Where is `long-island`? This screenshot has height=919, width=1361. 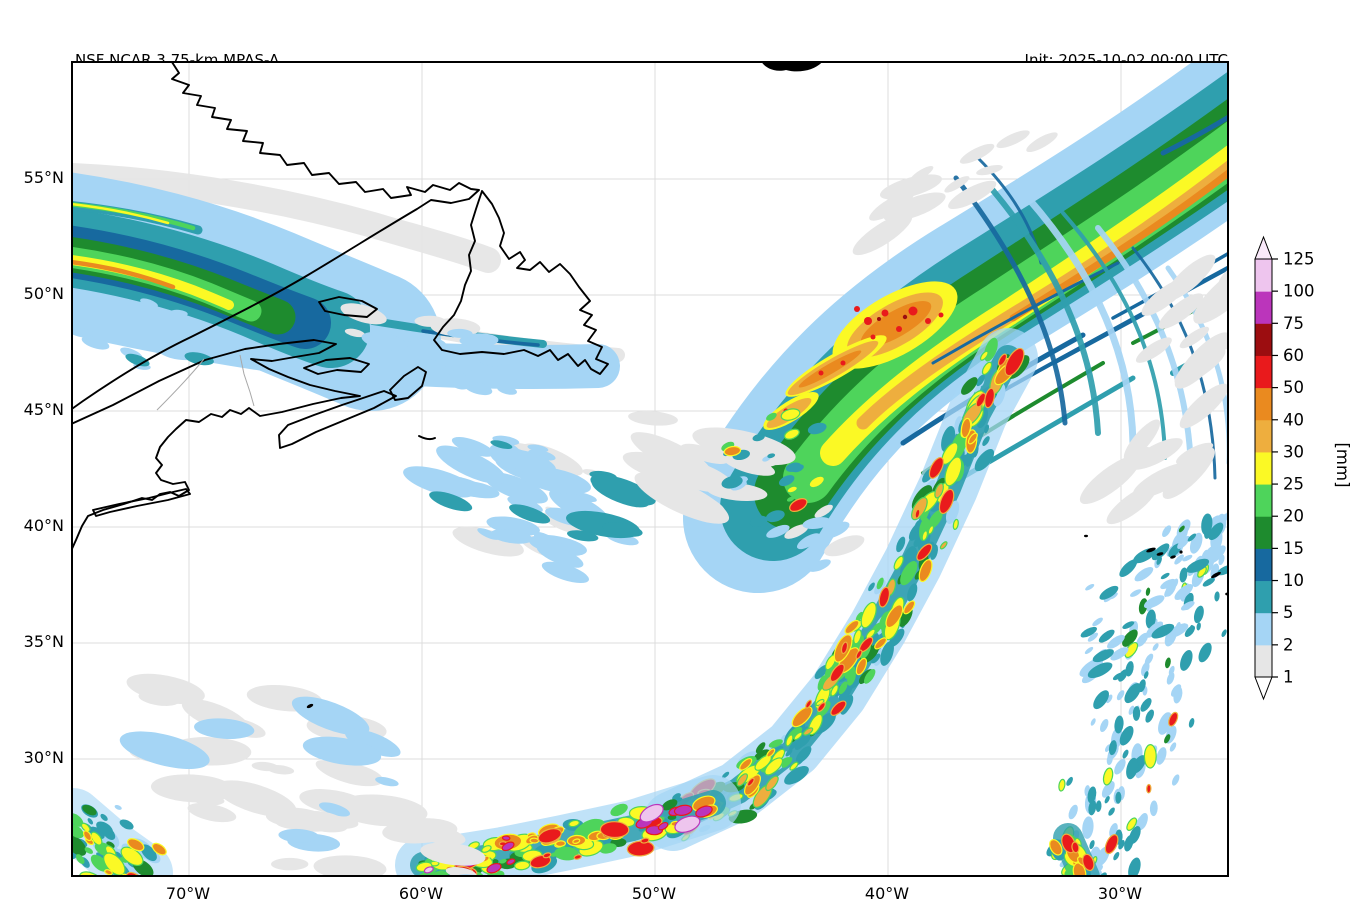
long-island is located at coordinates (141, 502).